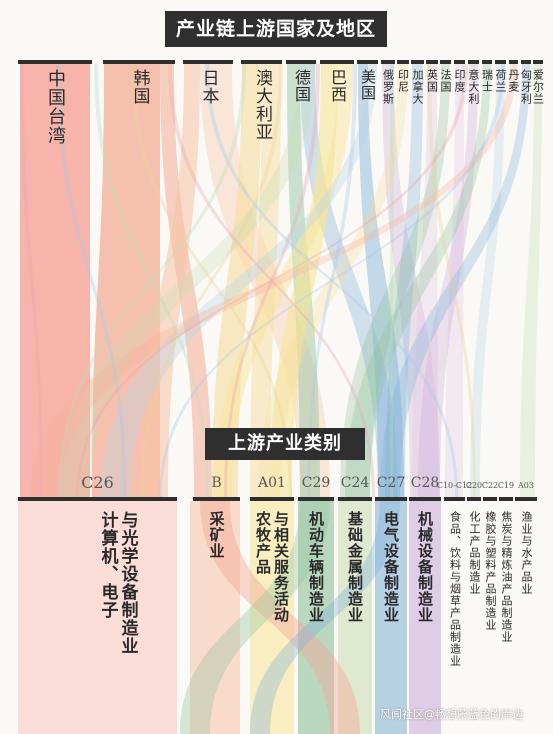  What do you see at coordinates (538, 87) in the screenshot?
I see `country-label-18: 爱尔兰` at bounding box center [538, 87].